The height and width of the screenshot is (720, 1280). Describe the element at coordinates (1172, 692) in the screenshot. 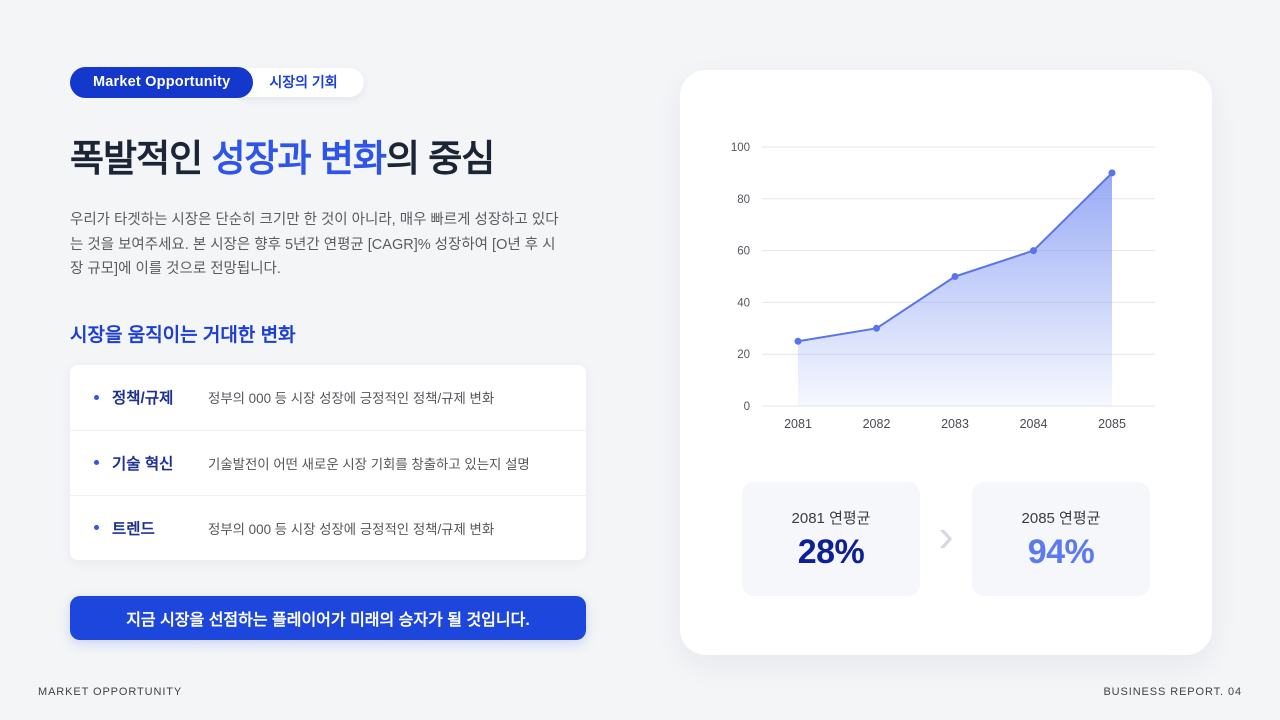

I see `footer-report-label: BUSINESS REPORT. 04` at that location.